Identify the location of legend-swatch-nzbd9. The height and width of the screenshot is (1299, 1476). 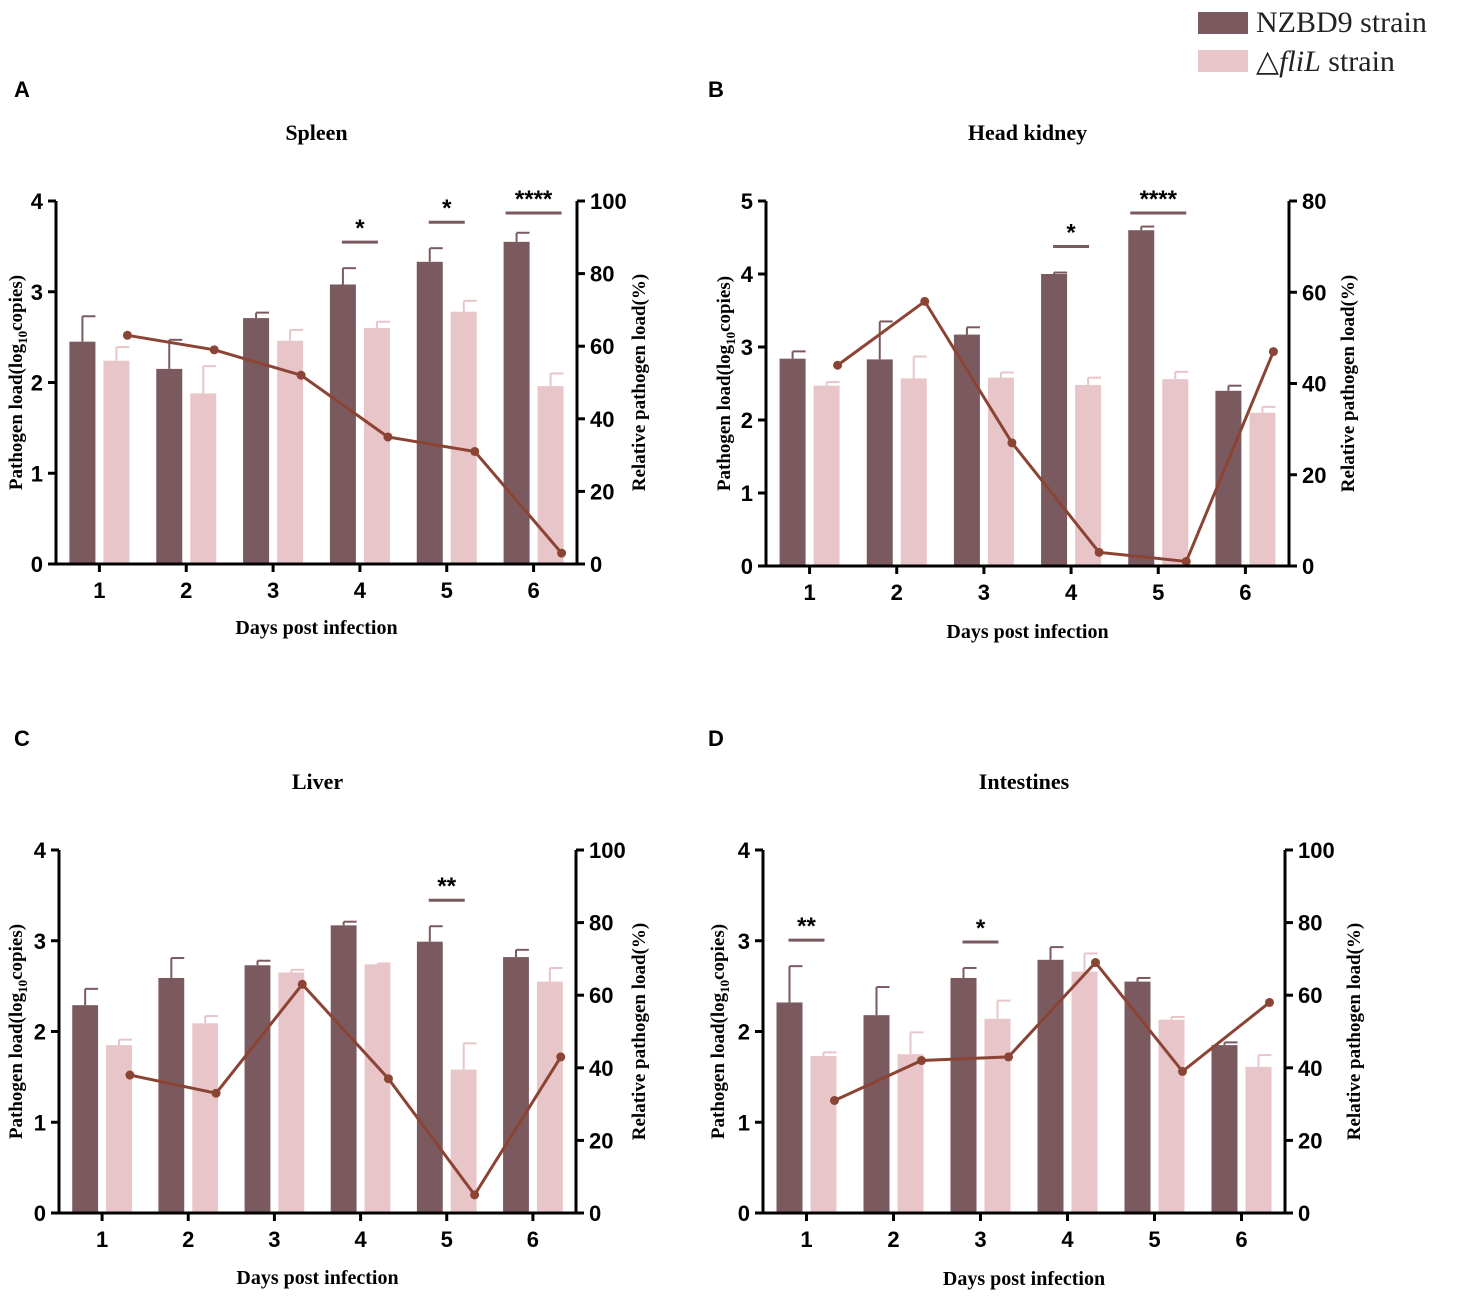
(1223, 23).